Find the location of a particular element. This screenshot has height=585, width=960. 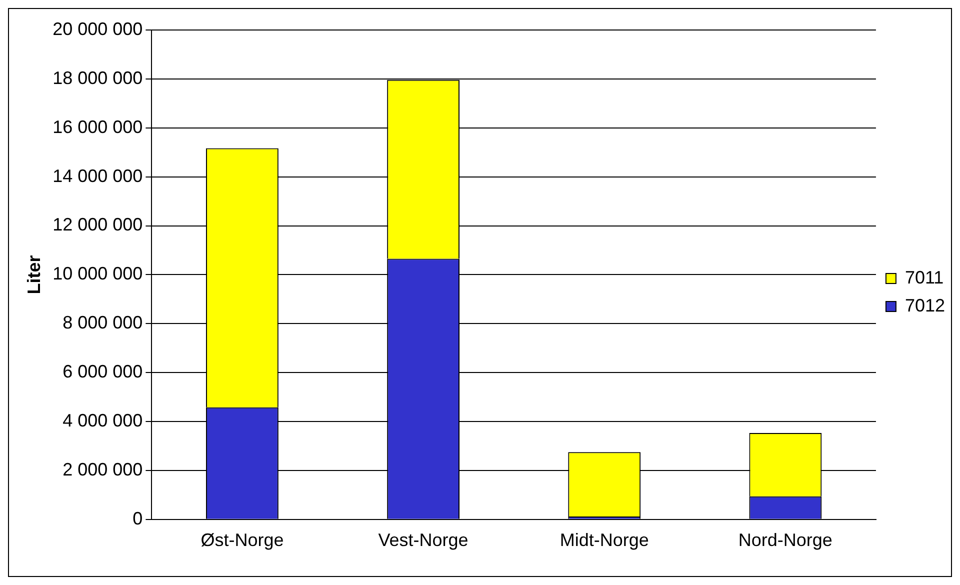

y-tick-label: 8 000 000 is located at coordinates (102, 322).